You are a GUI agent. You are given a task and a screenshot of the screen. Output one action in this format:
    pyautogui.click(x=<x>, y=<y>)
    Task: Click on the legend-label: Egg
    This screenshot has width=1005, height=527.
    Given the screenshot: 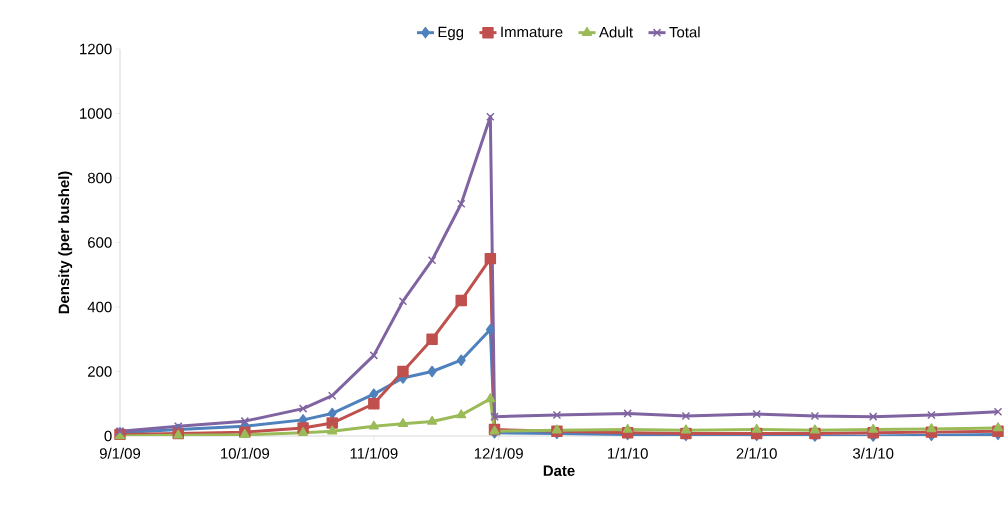 What is the action you would take?
    pyautogui.click(x=451, y=33)
    